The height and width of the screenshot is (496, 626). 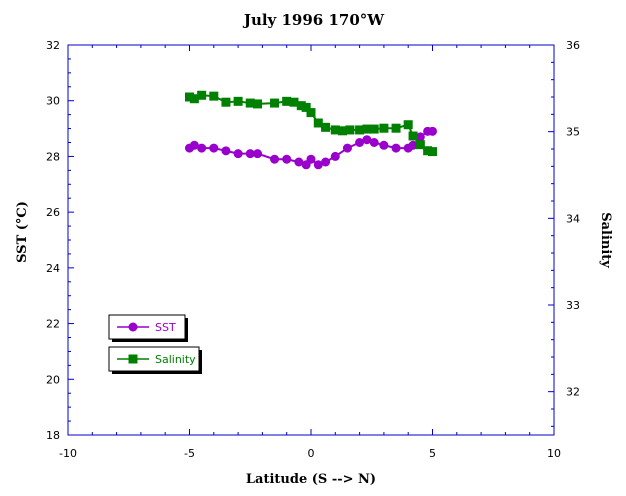 What do you see at coordinates (155, 344) in the screenshot?
I see `legend: SST Salinity` at bounding box center [155, 344].